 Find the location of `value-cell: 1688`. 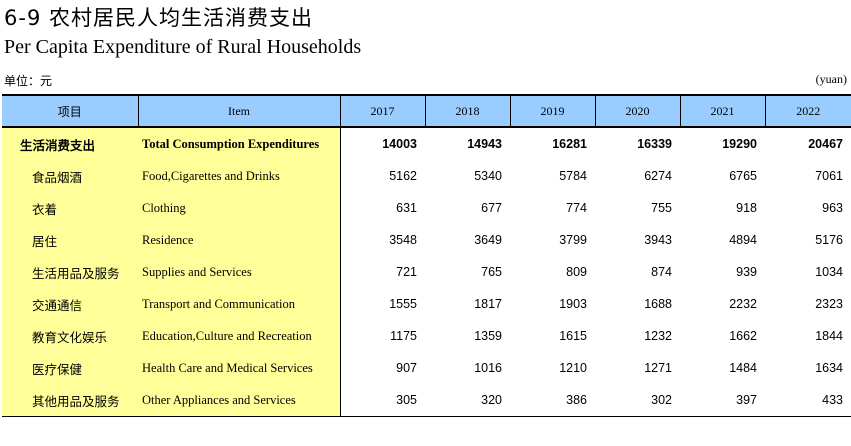

value-cell: 1688 is located at coordinates (658, 304).